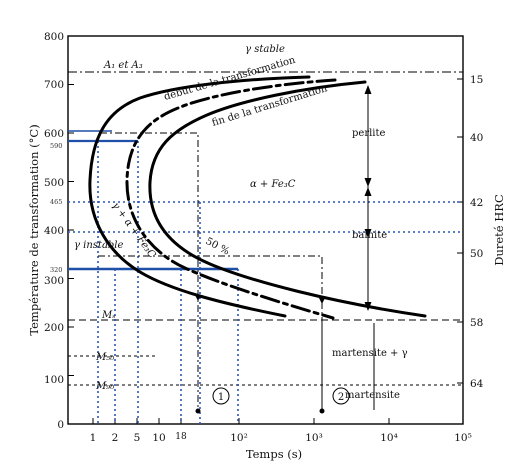 This screenshot has height=467, width=532. I want to click on y-tick-500: 500, so click(54, 183).